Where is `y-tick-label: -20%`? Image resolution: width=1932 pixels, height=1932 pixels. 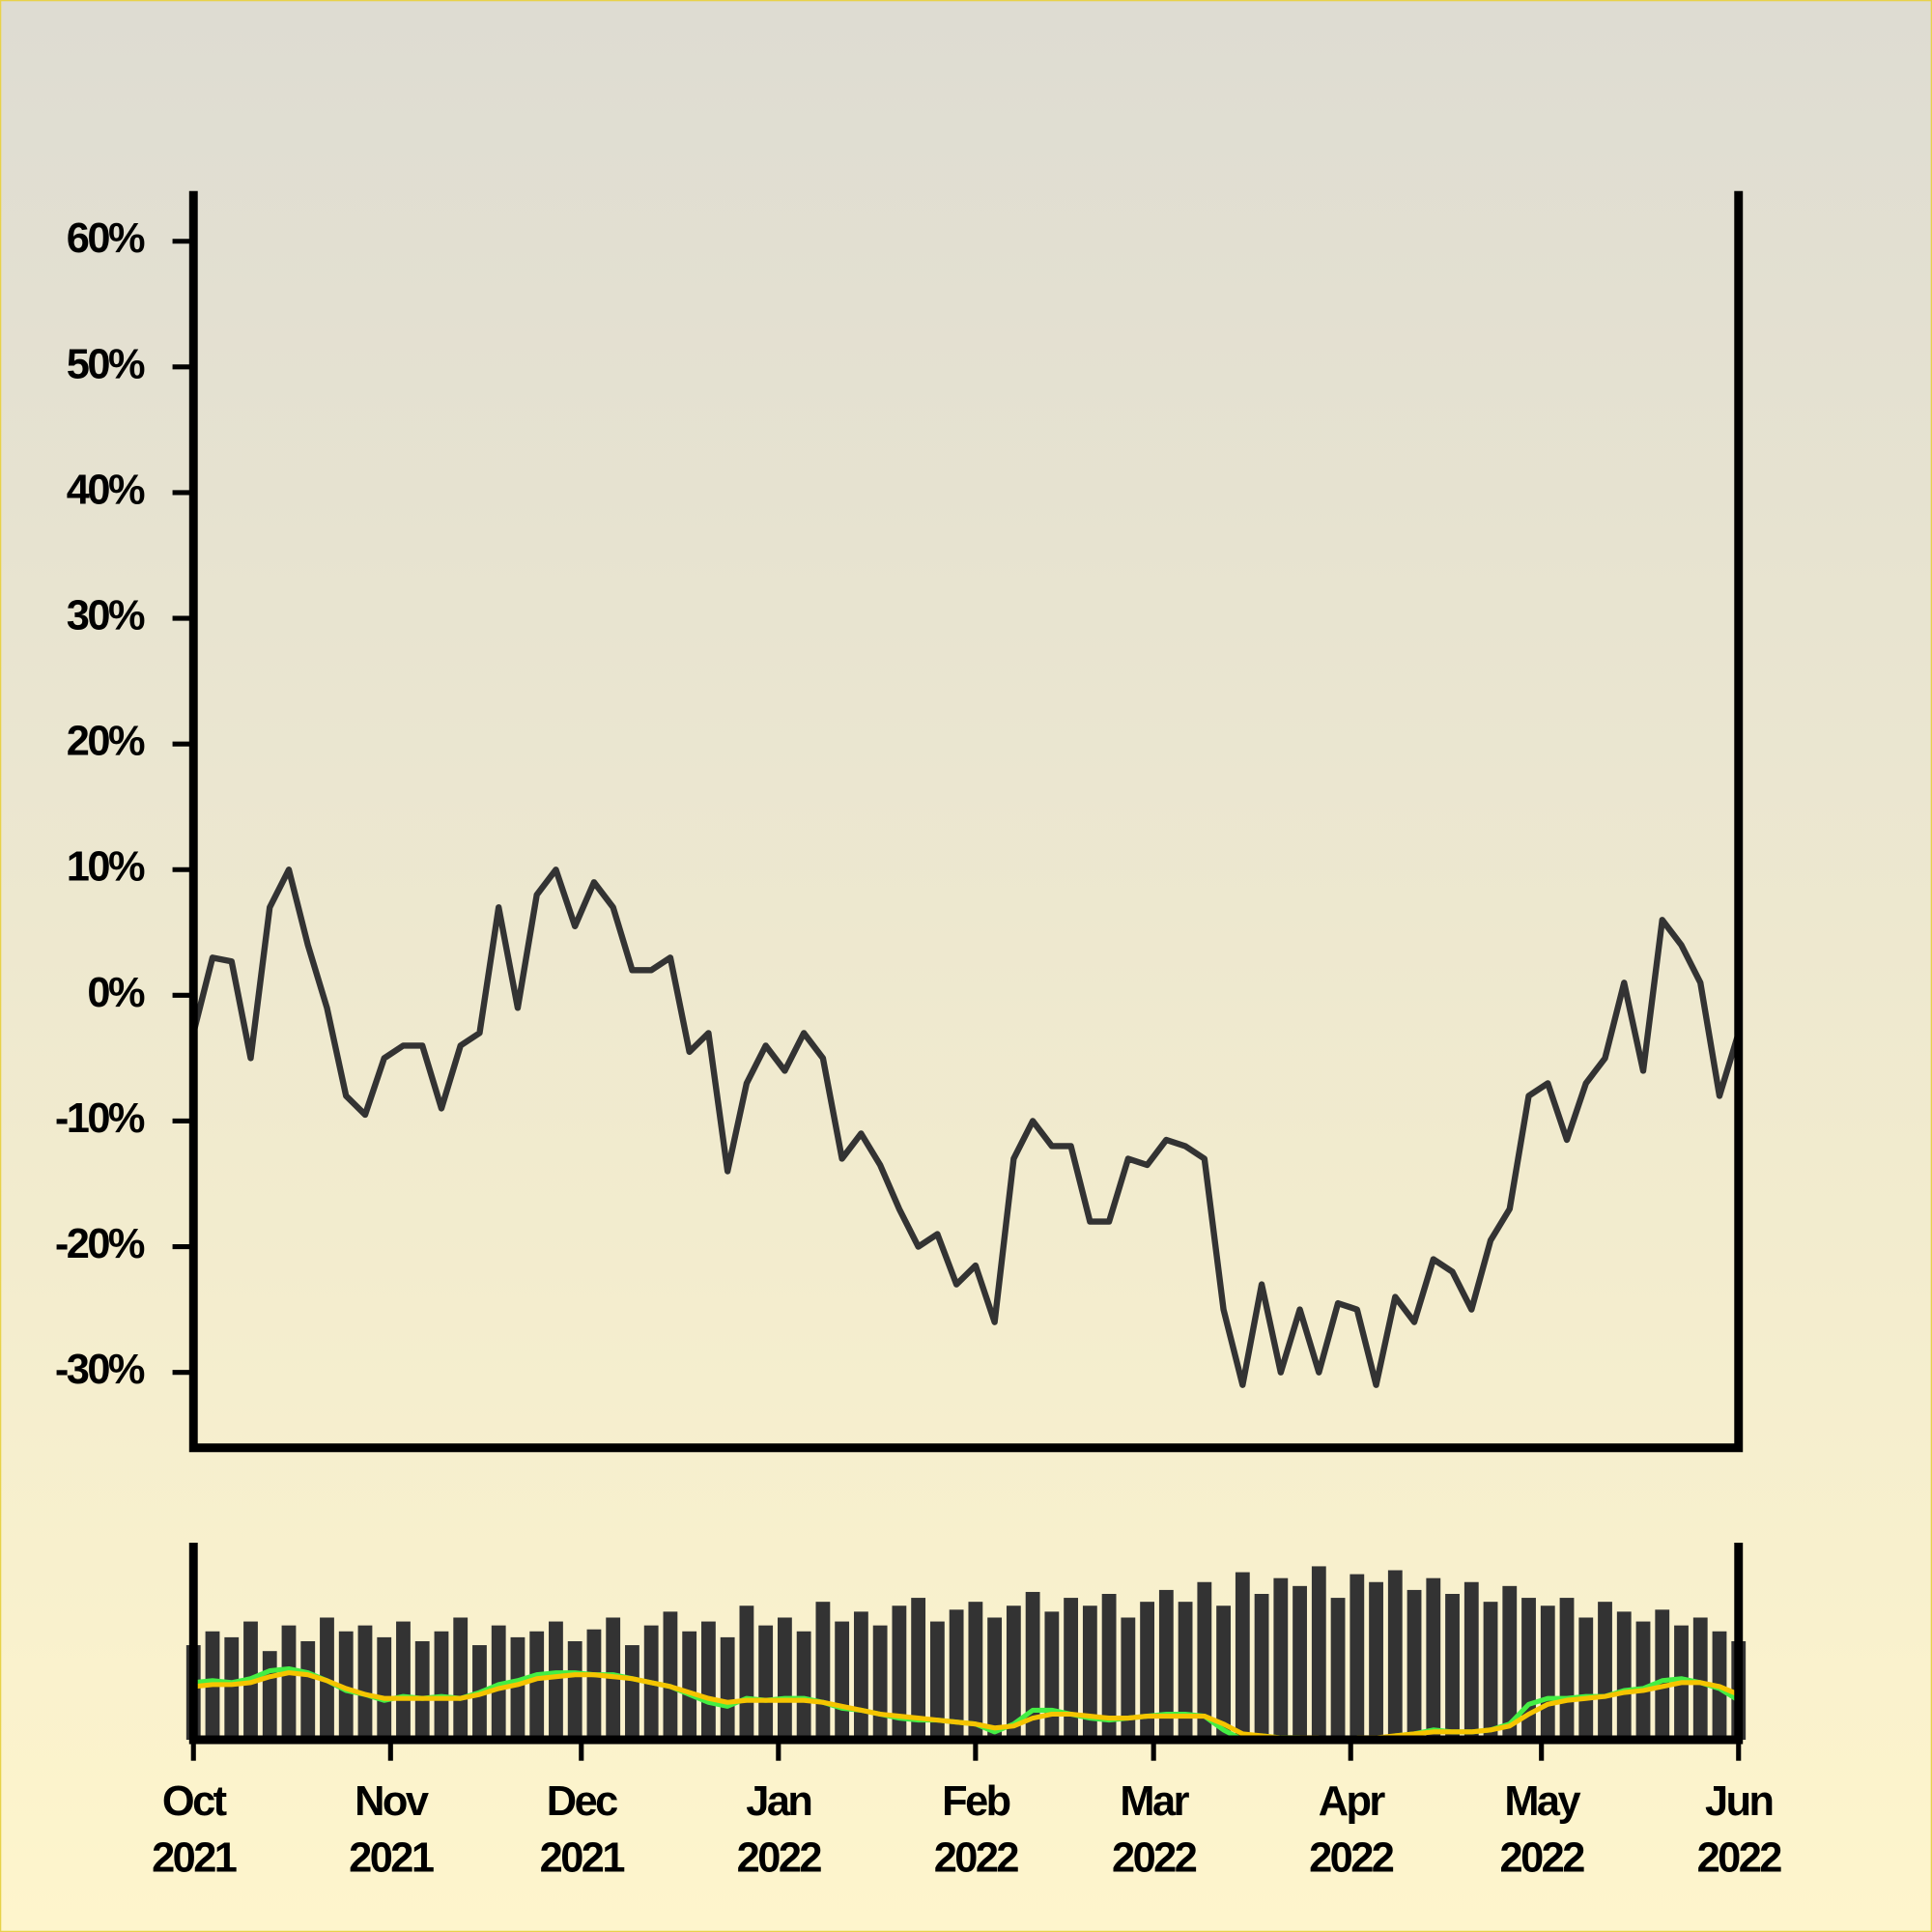 y-tick-label: -20% is located at coordinates (100, 1244).